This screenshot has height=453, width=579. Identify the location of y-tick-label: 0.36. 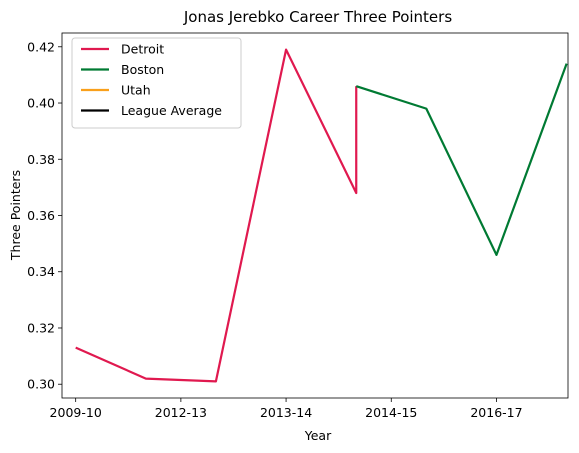
(41, 215).